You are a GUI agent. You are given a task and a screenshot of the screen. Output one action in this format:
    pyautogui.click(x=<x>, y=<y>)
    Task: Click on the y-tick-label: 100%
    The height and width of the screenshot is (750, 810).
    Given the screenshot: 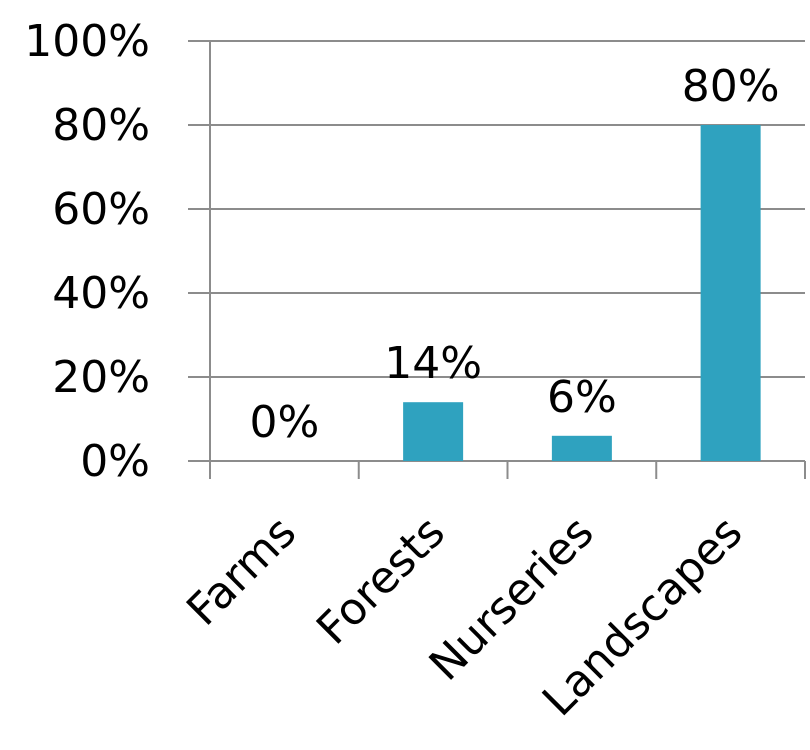 What is the action you would take?
    pyautogui.click(x=87, y=41)
    